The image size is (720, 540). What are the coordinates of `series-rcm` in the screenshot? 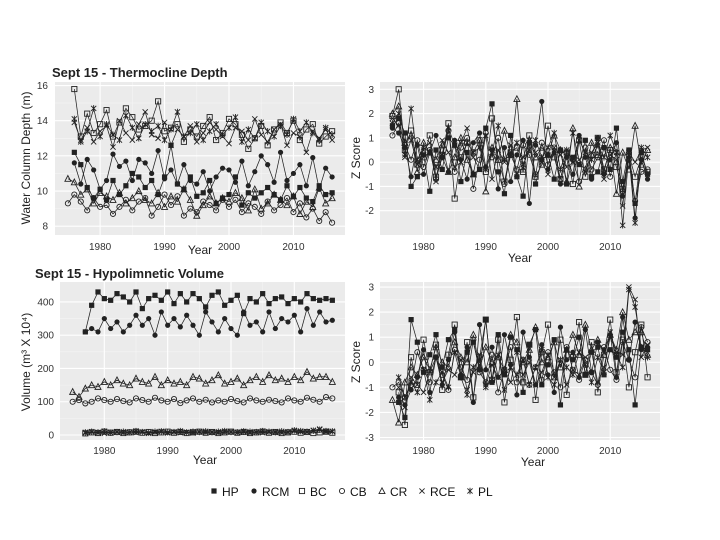 It's located at (208, 322).